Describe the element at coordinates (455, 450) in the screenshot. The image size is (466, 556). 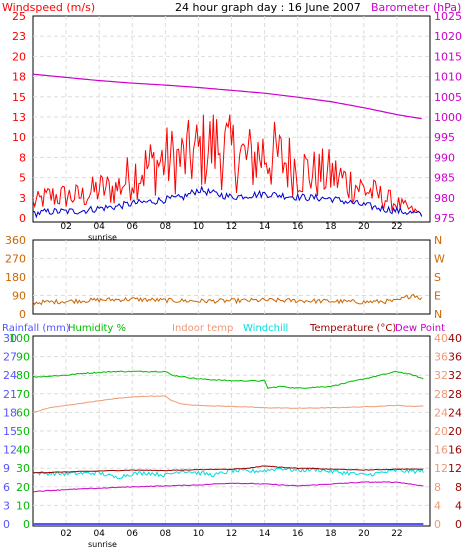
I see `temperature-tick: 16` at that location.